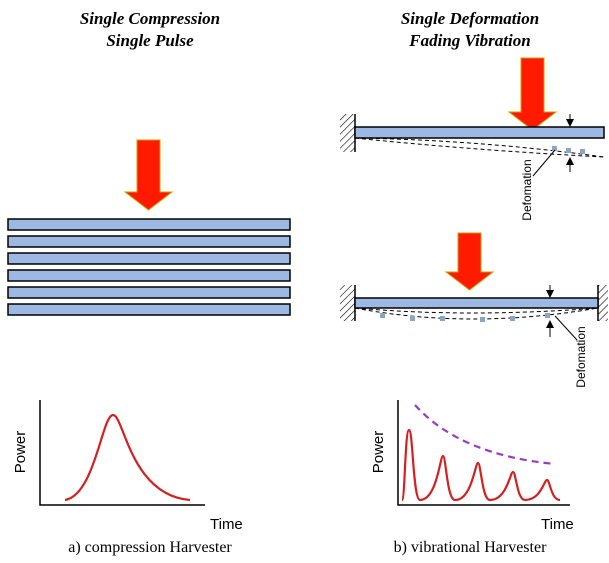  Describe the element at coordinates (485, 435) in the screenshot. I see `envelope` at that location.